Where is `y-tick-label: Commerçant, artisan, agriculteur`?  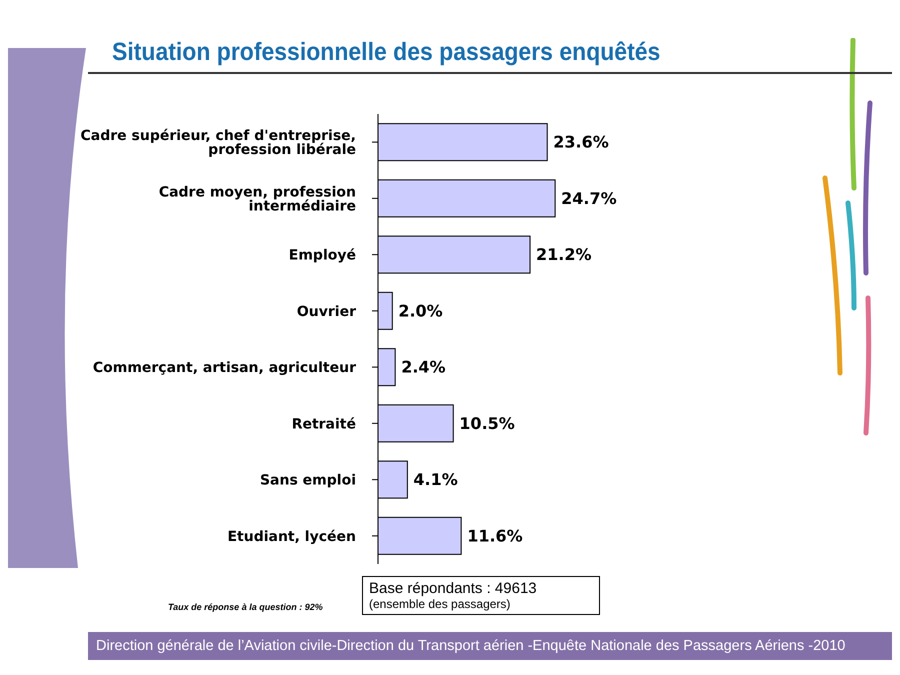
y-tick-label: Commerçant, artisan, agriculteur is located at coordinates (224, 368).